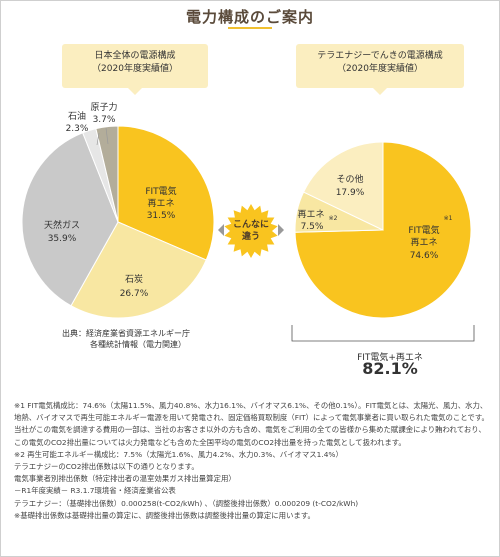 This screenshot has width=500, height=557. I want to click on right-chart-title: テラエナジーでんきの電源構成, so click(380, 56).